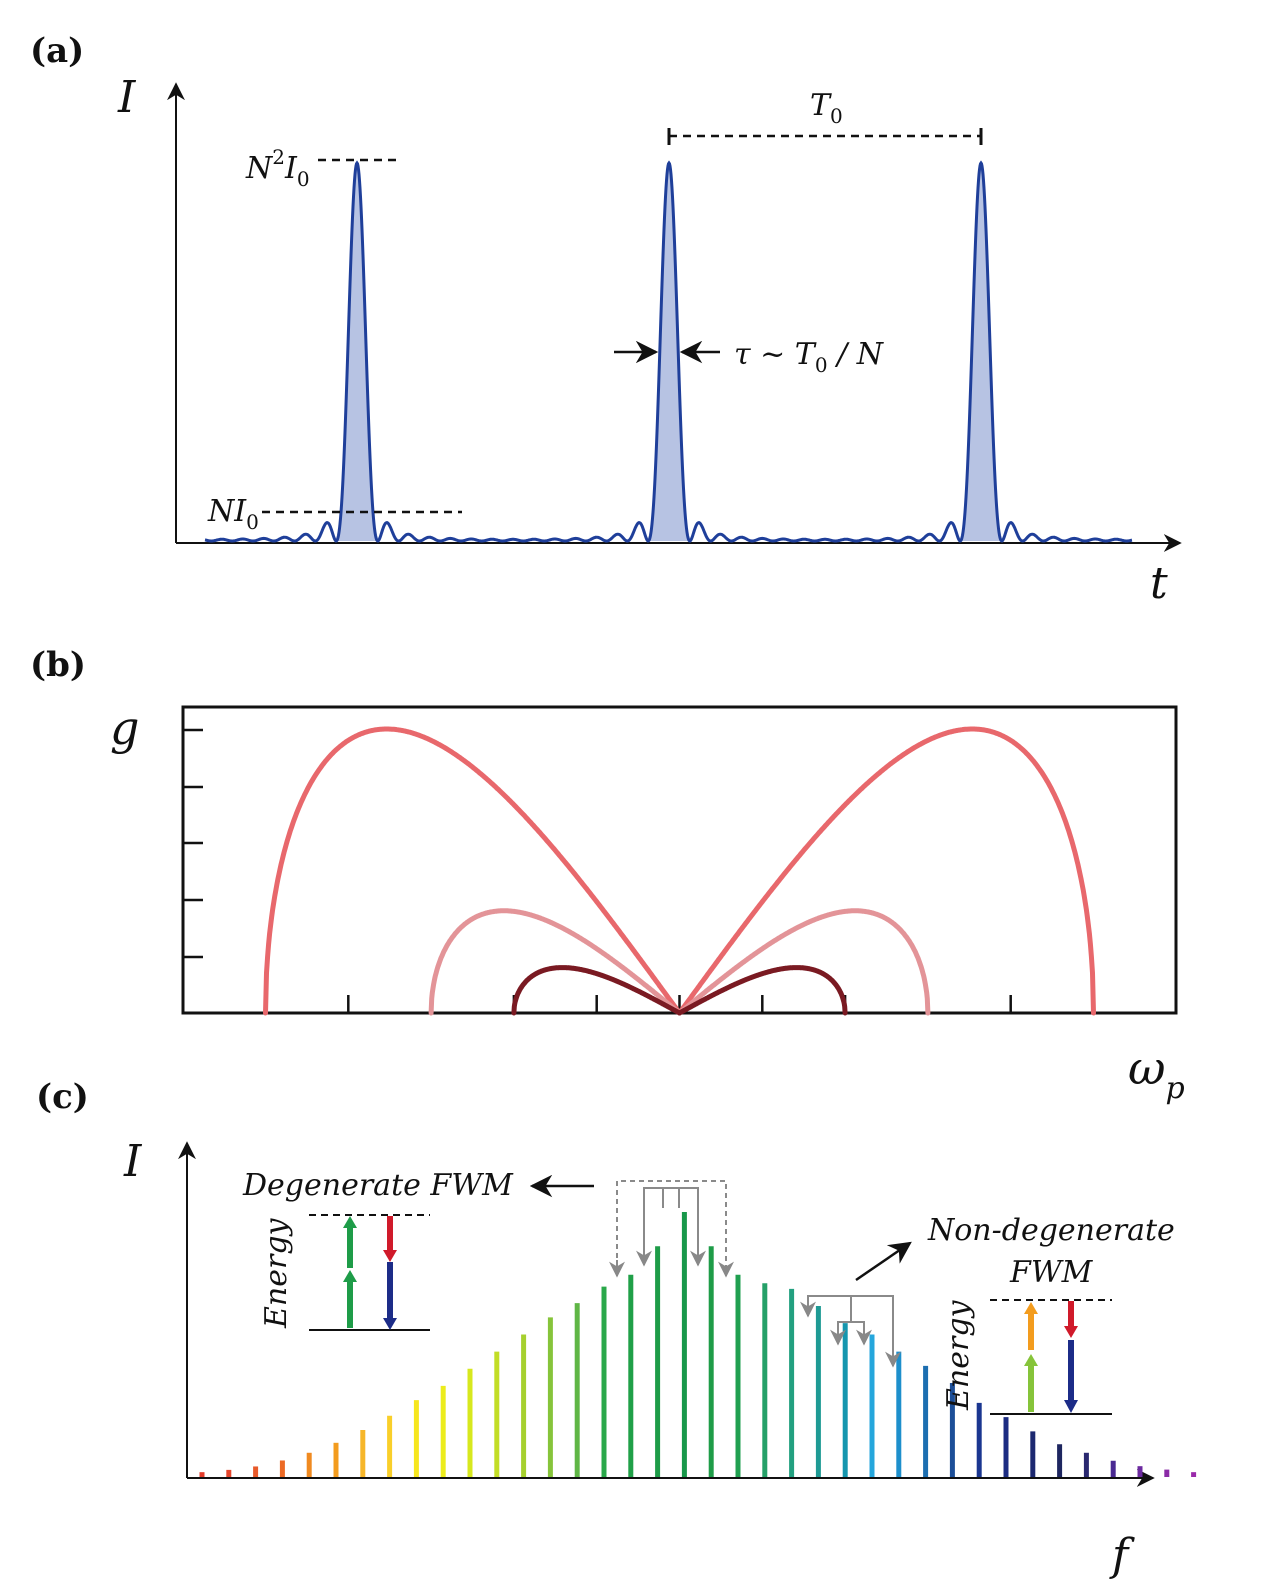 The width and height of the screenshot is (1280, 1587). I want to click on degenerate-bracket, so click(671, 1229).